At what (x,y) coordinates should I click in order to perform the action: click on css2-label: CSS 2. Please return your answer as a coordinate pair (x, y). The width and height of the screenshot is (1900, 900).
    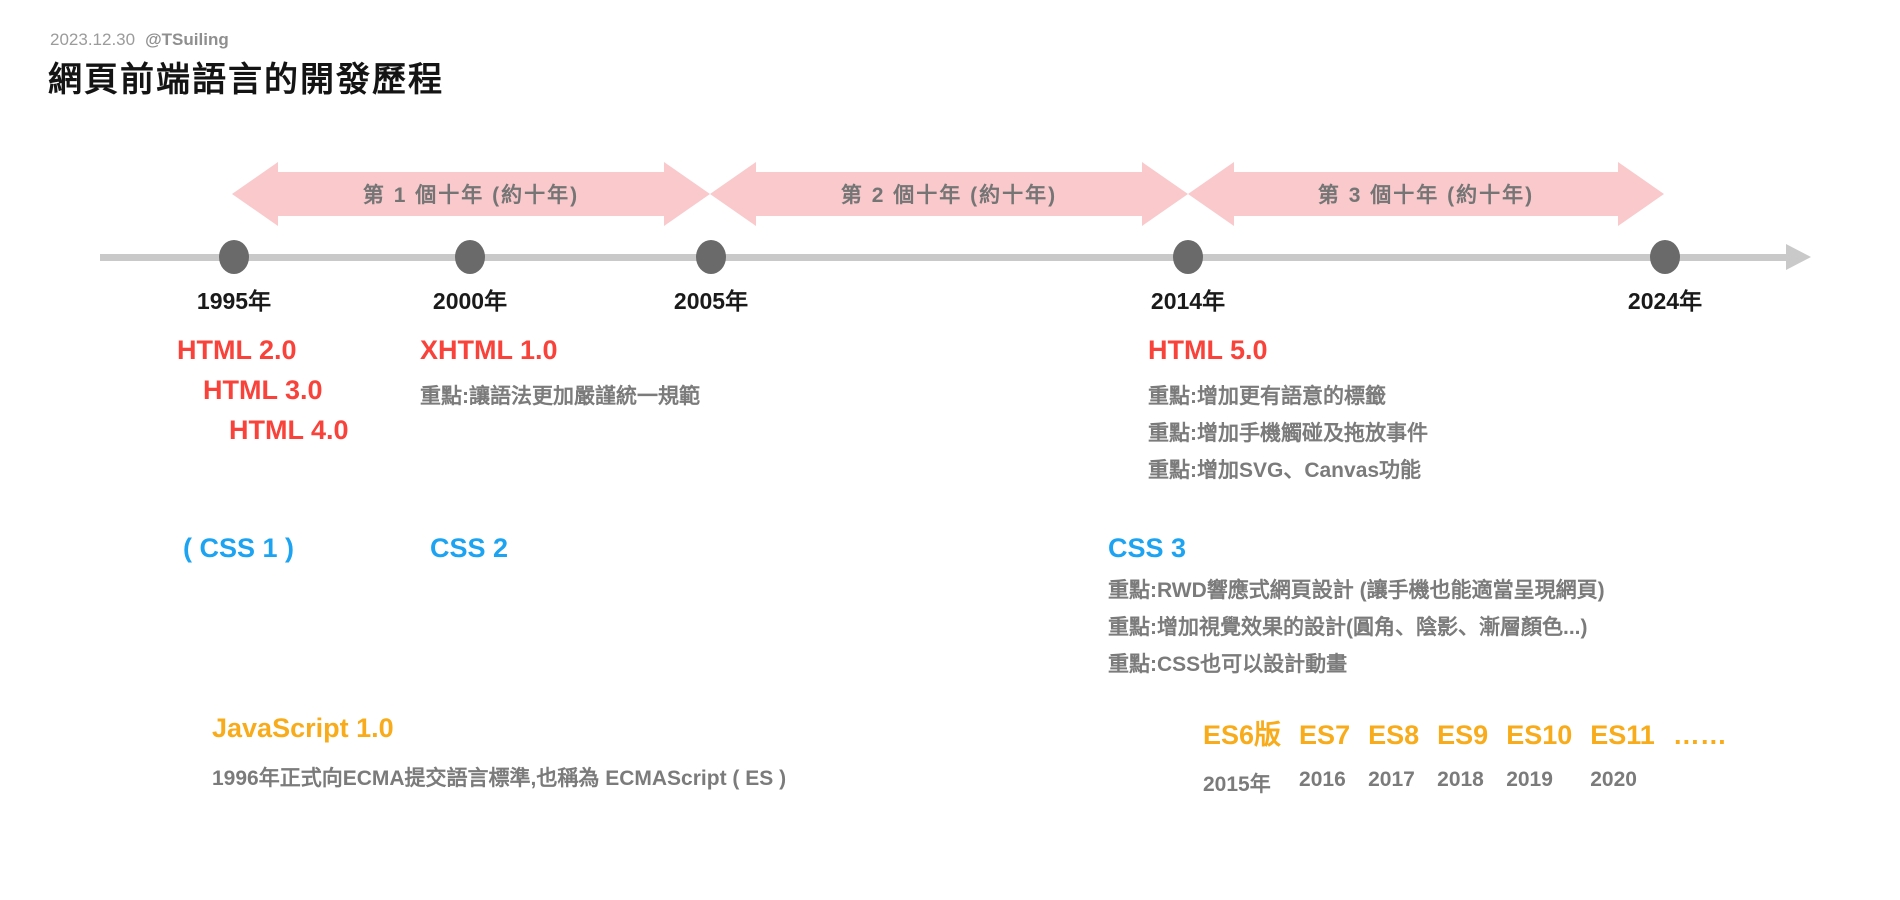
    Looking at the image, I should click on (469, 548).